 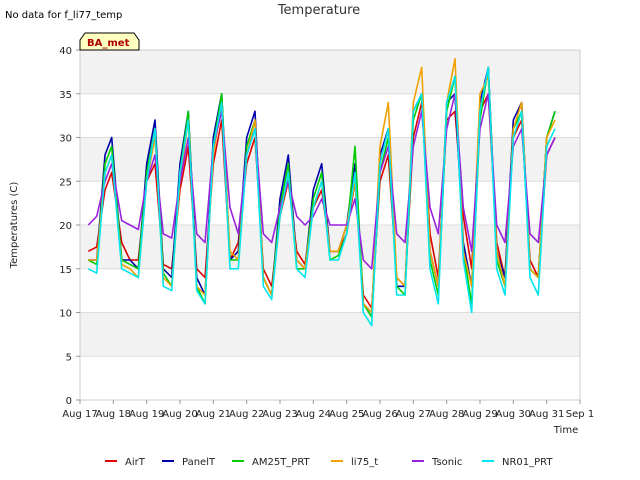 I want to click on x-axis-label: Time, so click(x=565, y=430).